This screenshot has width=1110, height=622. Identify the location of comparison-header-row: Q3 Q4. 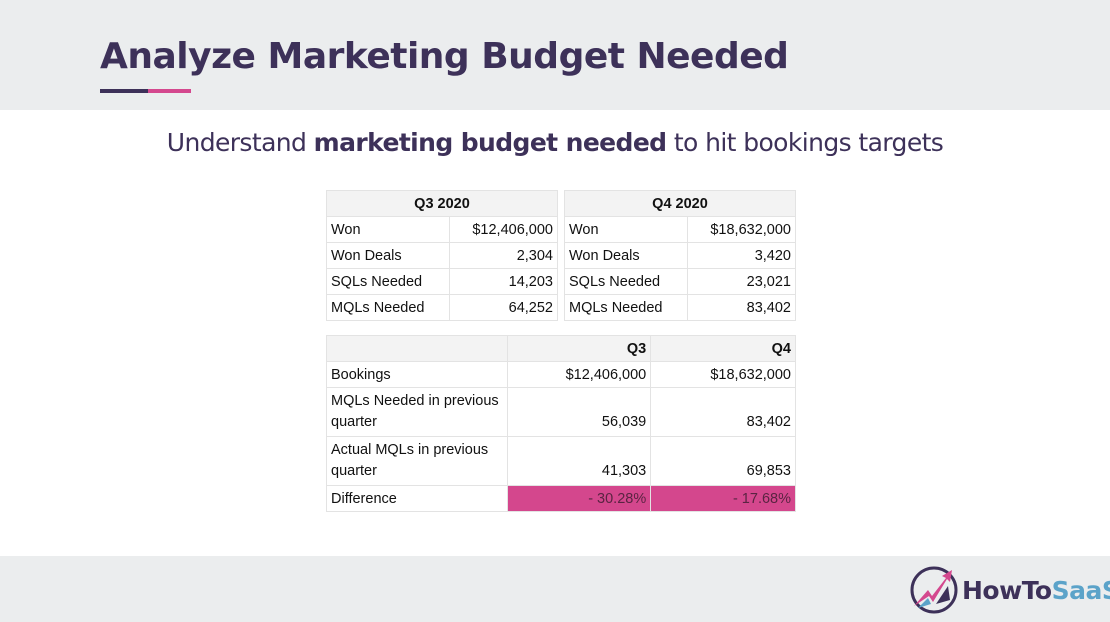
(561, 348).